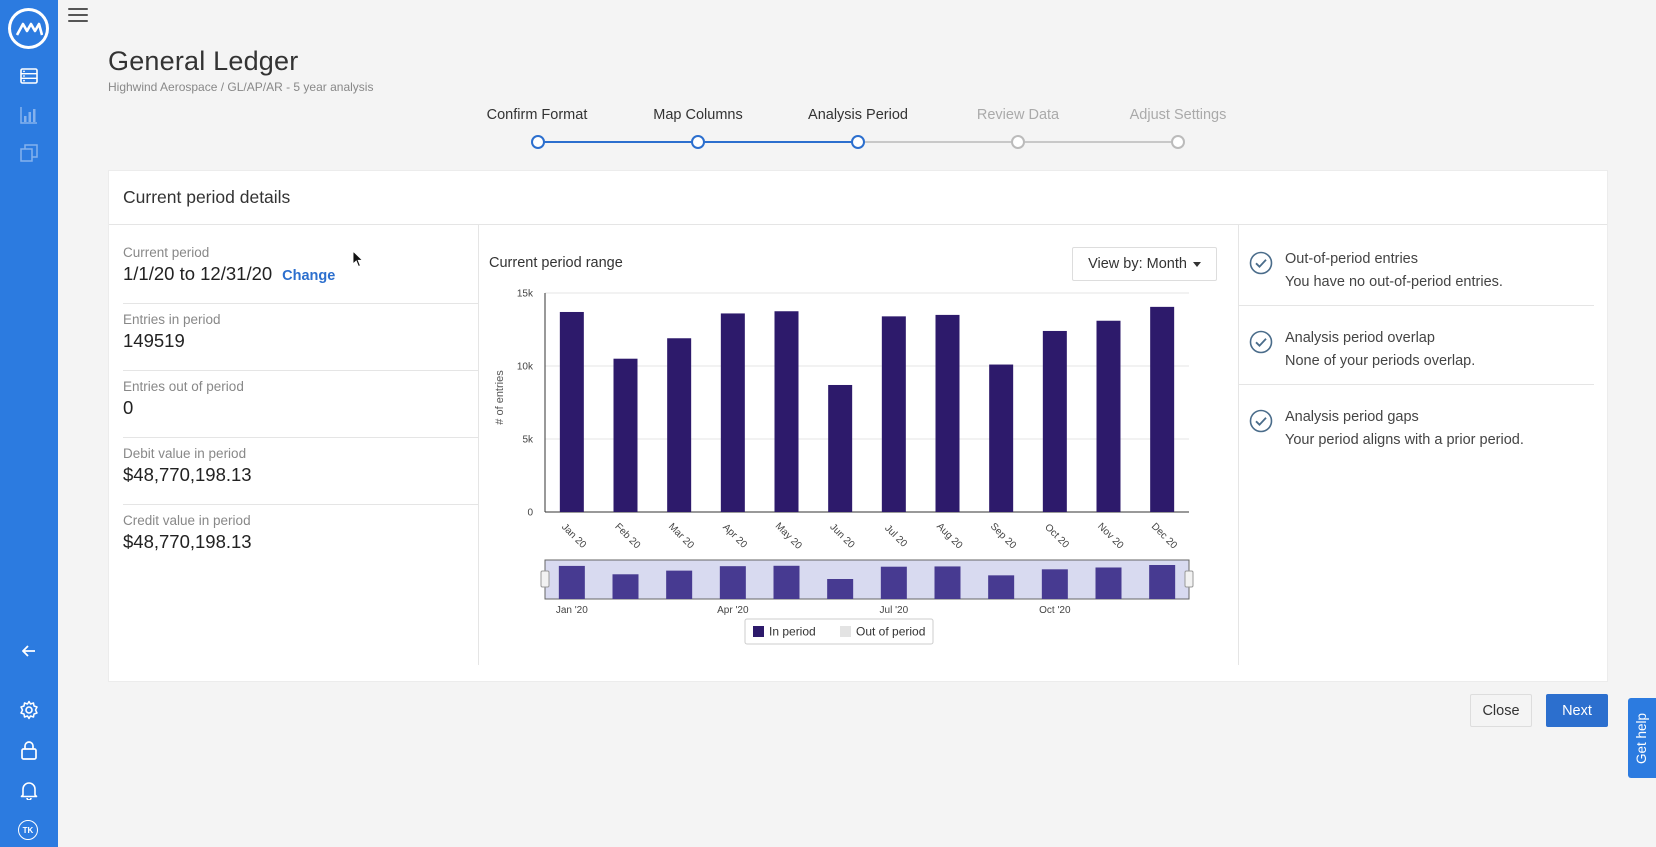 This screenshot has height=847, width=1656. What do you see at coordinates (309, 276) in the screenshot?
I see `change-period-link: Change` at bounding box center [309, 276].